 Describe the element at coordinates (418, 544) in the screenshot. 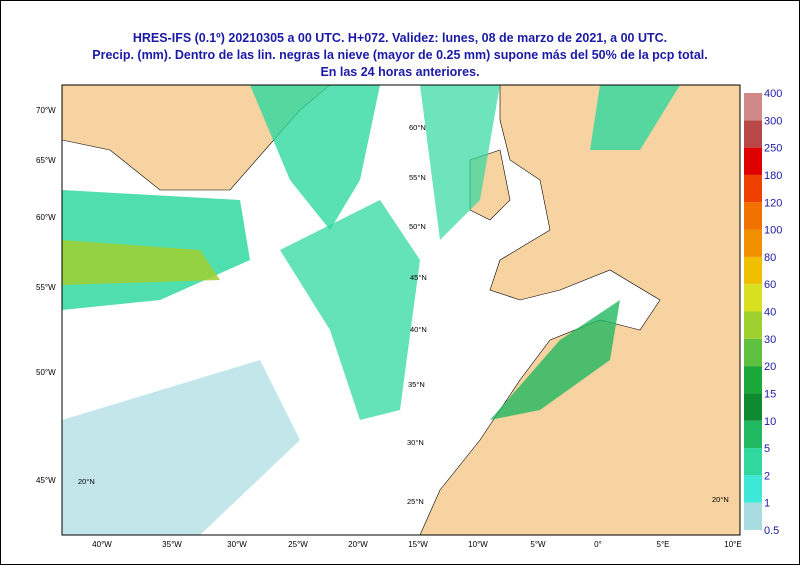

I see `lon-label: 15°W` at that location.